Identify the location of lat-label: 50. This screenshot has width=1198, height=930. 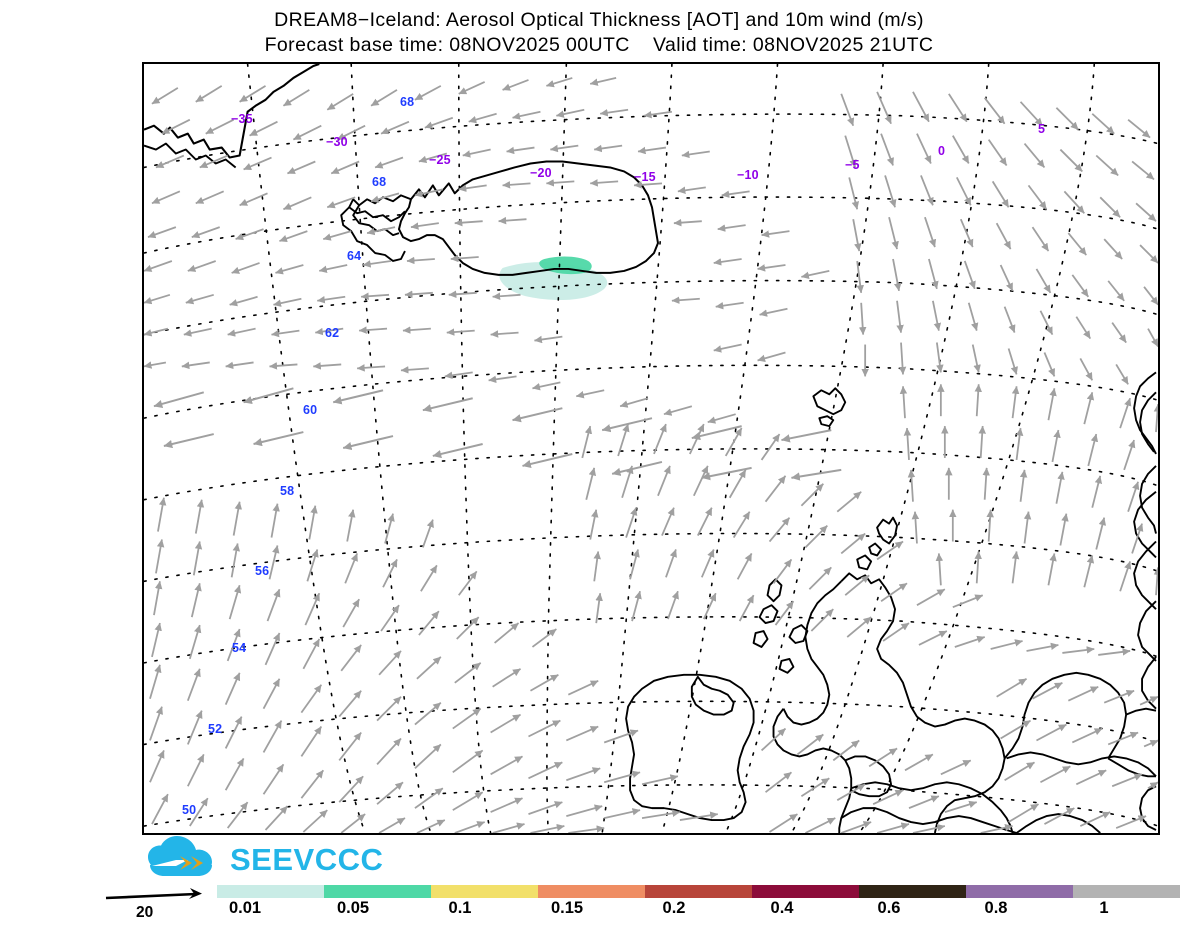
(189, 810).